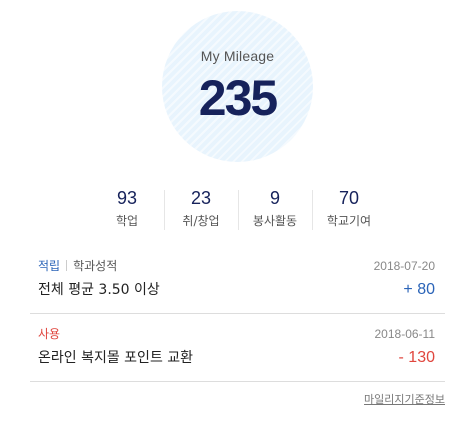 The height and width of the screenshot is (427, 475). I want to click on stat-volunteer: 9 봉사활동, so click(275, 208).